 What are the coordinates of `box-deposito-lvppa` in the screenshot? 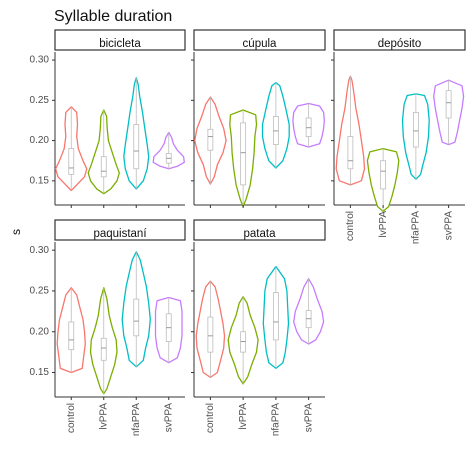 It's located at (383, 175).